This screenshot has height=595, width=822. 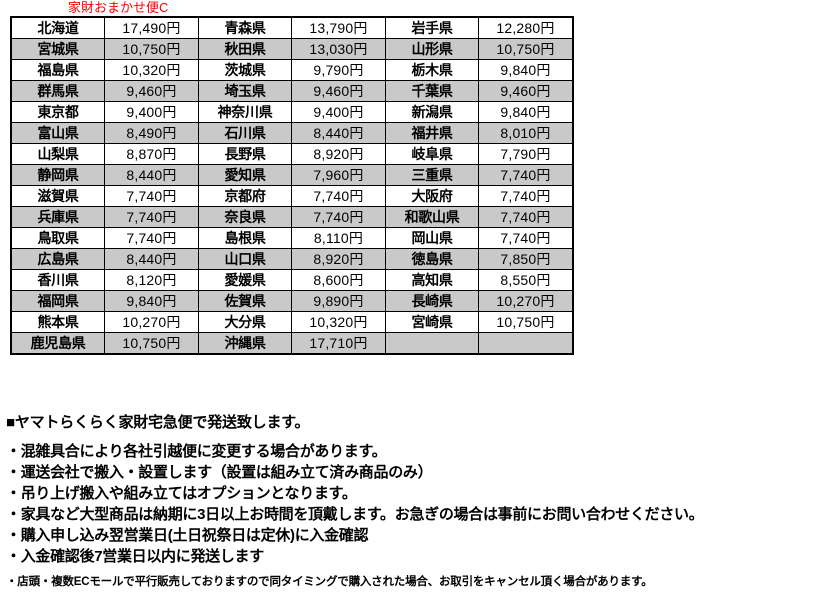 I want to click on note-line: ・運送会社で搬入・設置します（設置は組み立て済み商品のみ）, so click(x=219, y=472).